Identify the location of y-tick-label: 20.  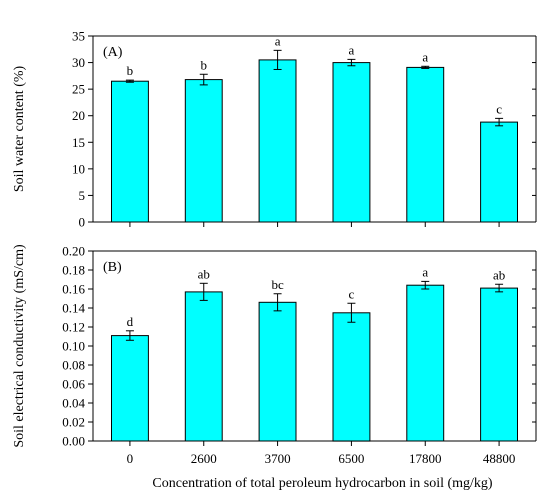
(78, 115).